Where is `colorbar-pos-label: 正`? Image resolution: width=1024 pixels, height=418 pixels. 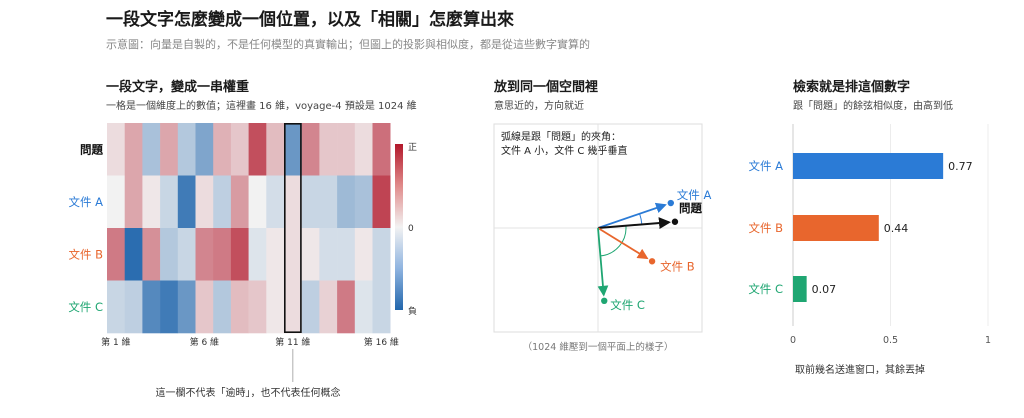
colorbar-pos-label: 正 is located at coordinates (412, 148).